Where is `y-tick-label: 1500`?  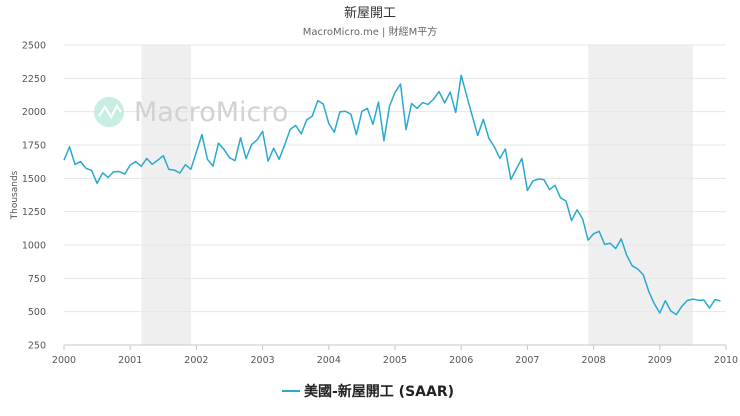 y-tick-label: 1500 is located at coordinates (34, 179).